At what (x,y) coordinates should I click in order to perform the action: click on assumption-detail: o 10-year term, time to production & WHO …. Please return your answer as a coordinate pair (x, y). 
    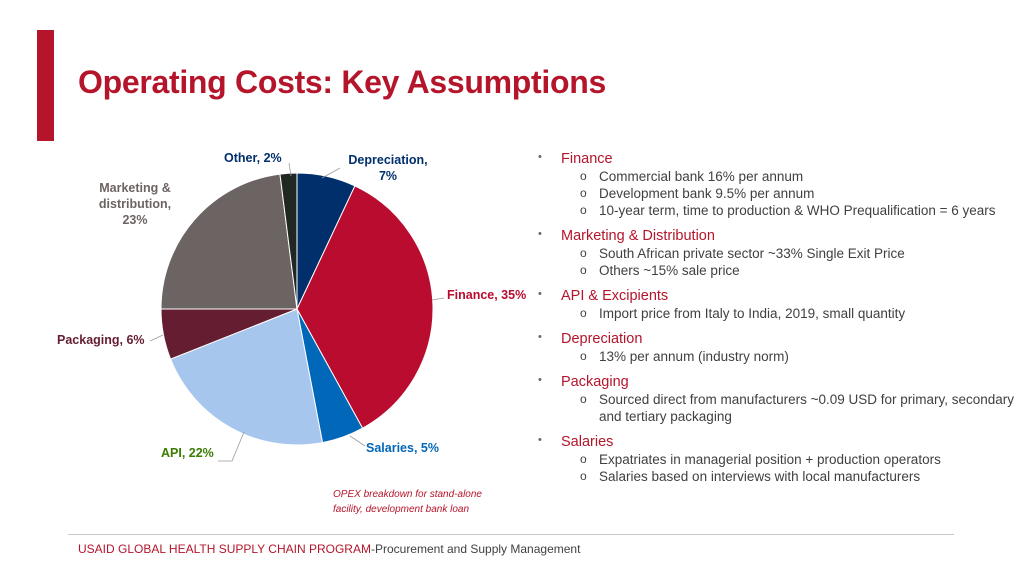
    Looking at the image, I should click on (789, 210).